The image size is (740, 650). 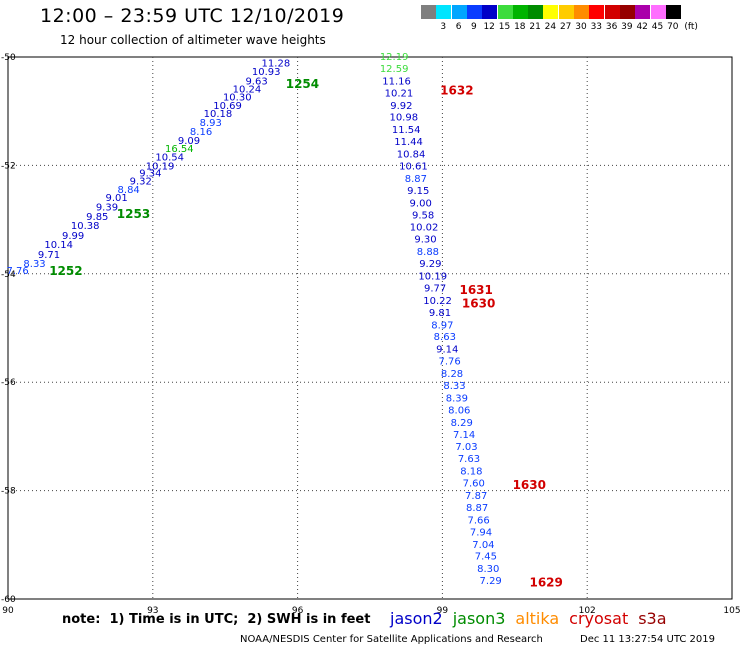 What do you see at coordinates (479, 618) in the screenshot?
I see `legend-jason3: jason3` at bounding box center [479, 618].